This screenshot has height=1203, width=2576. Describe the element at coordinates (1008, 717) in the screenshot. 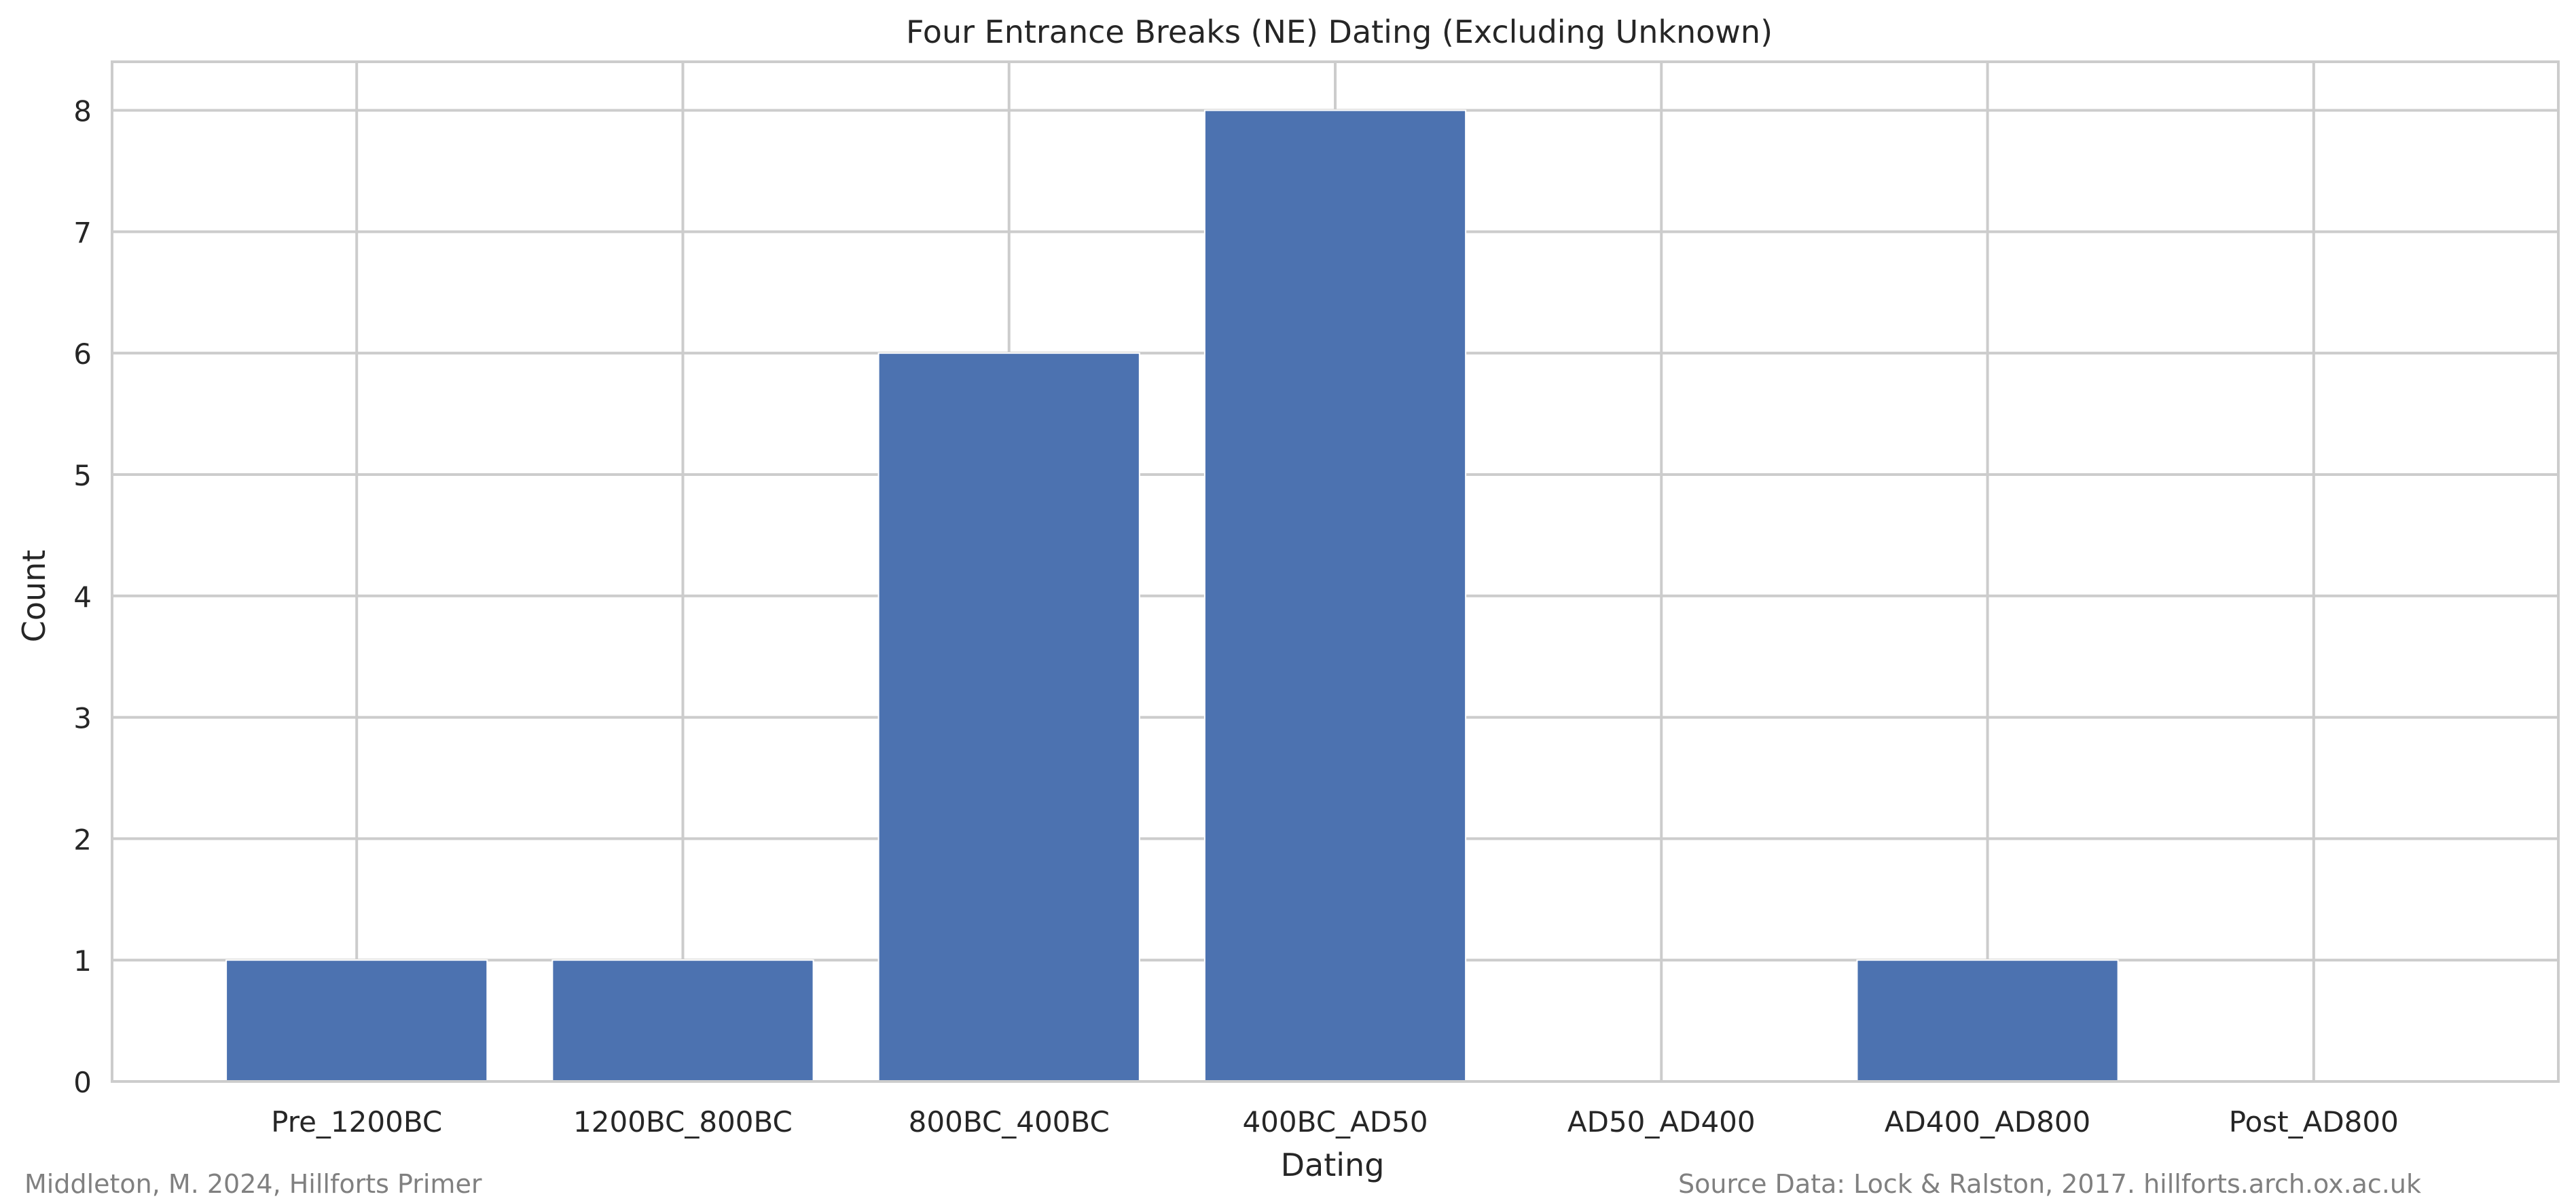

I see `bar-800BC_400BC` at that location.